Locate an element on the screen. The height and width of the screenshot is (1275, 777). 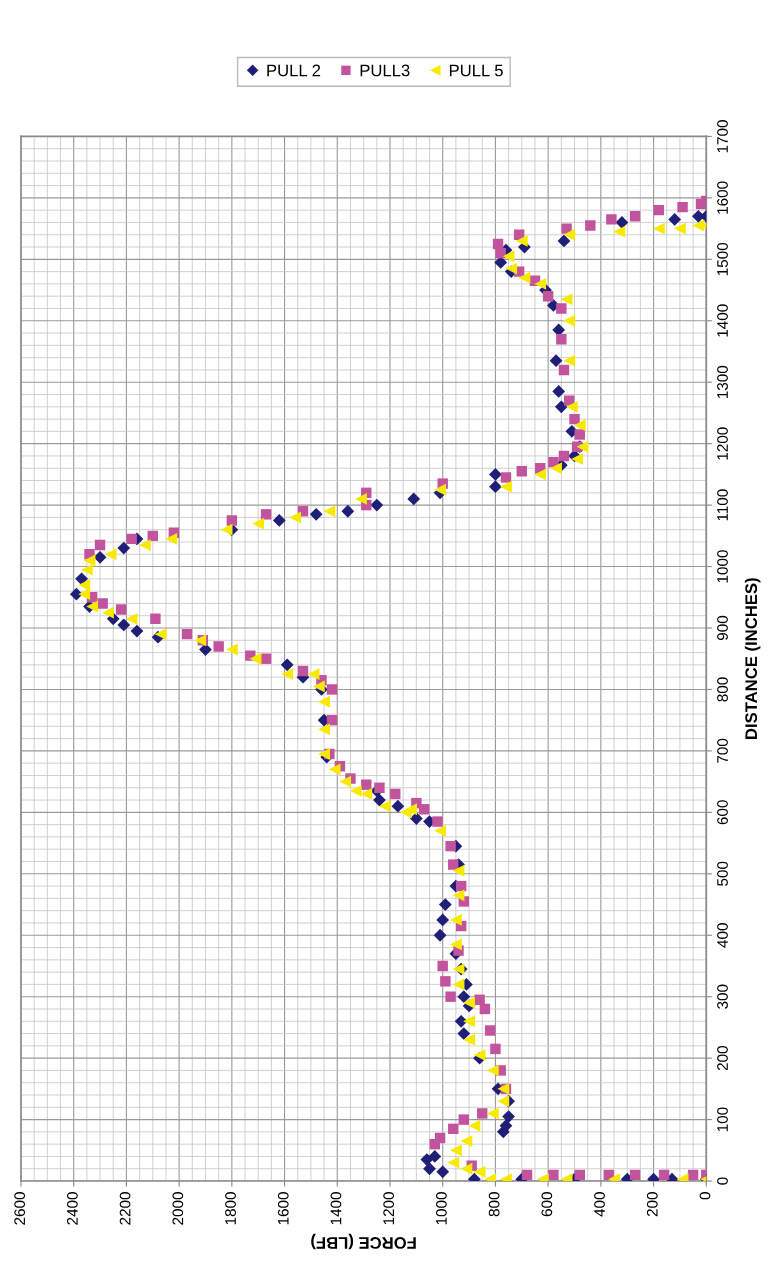
x-tick-label: 1200 is located at coordinates (389, 1208).